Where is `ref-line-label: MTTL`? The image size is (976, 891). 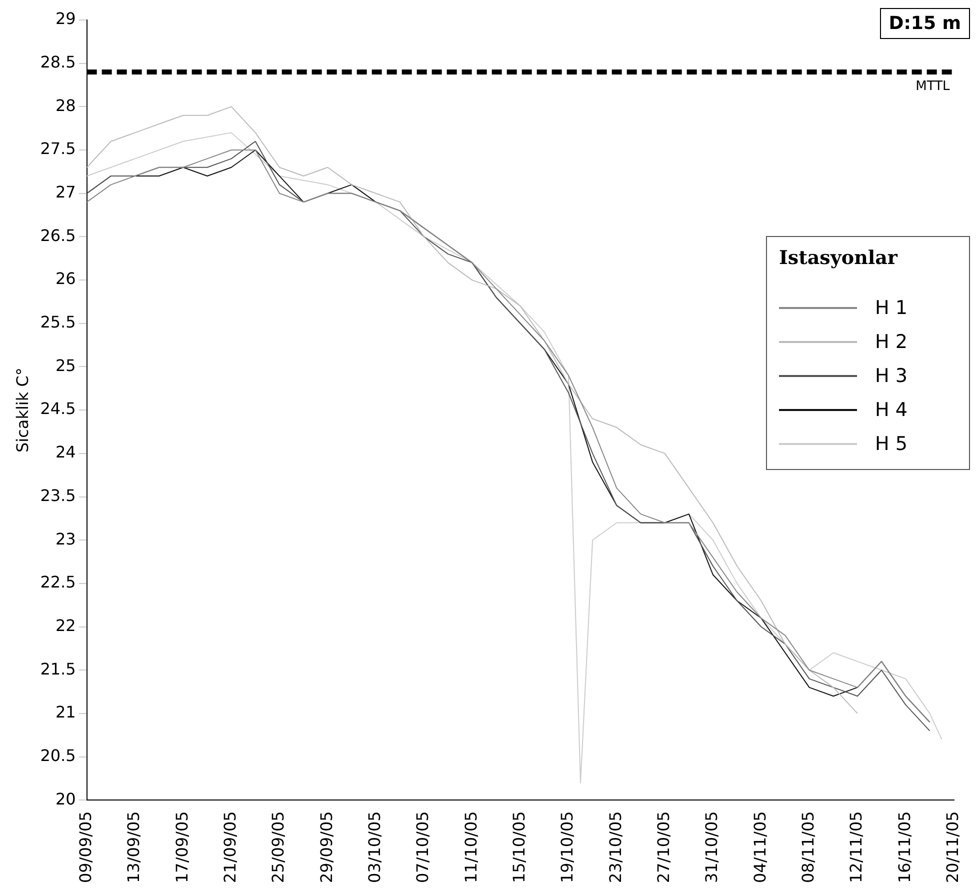
ref-line-label: MTTL is located at coordinates (933, 86).